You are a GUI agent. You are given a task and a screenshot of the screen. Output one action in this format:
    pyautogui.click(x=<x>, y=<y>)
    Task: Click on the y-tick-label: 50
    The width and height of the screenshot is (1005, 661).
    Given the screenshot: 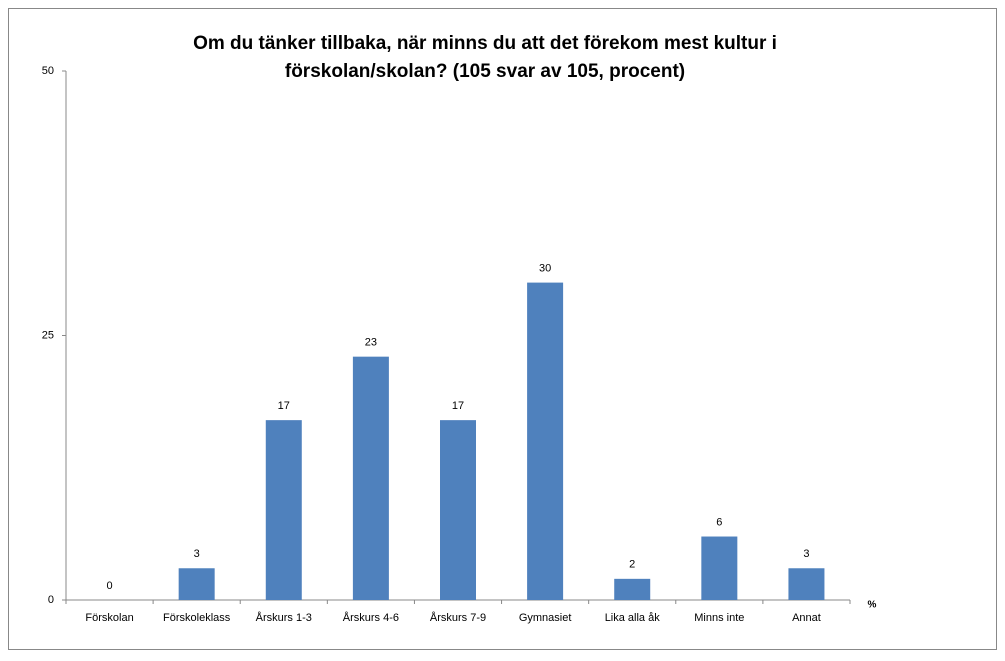 What is the action you would take?
    pyautogui.click(x=48, y=71)
    